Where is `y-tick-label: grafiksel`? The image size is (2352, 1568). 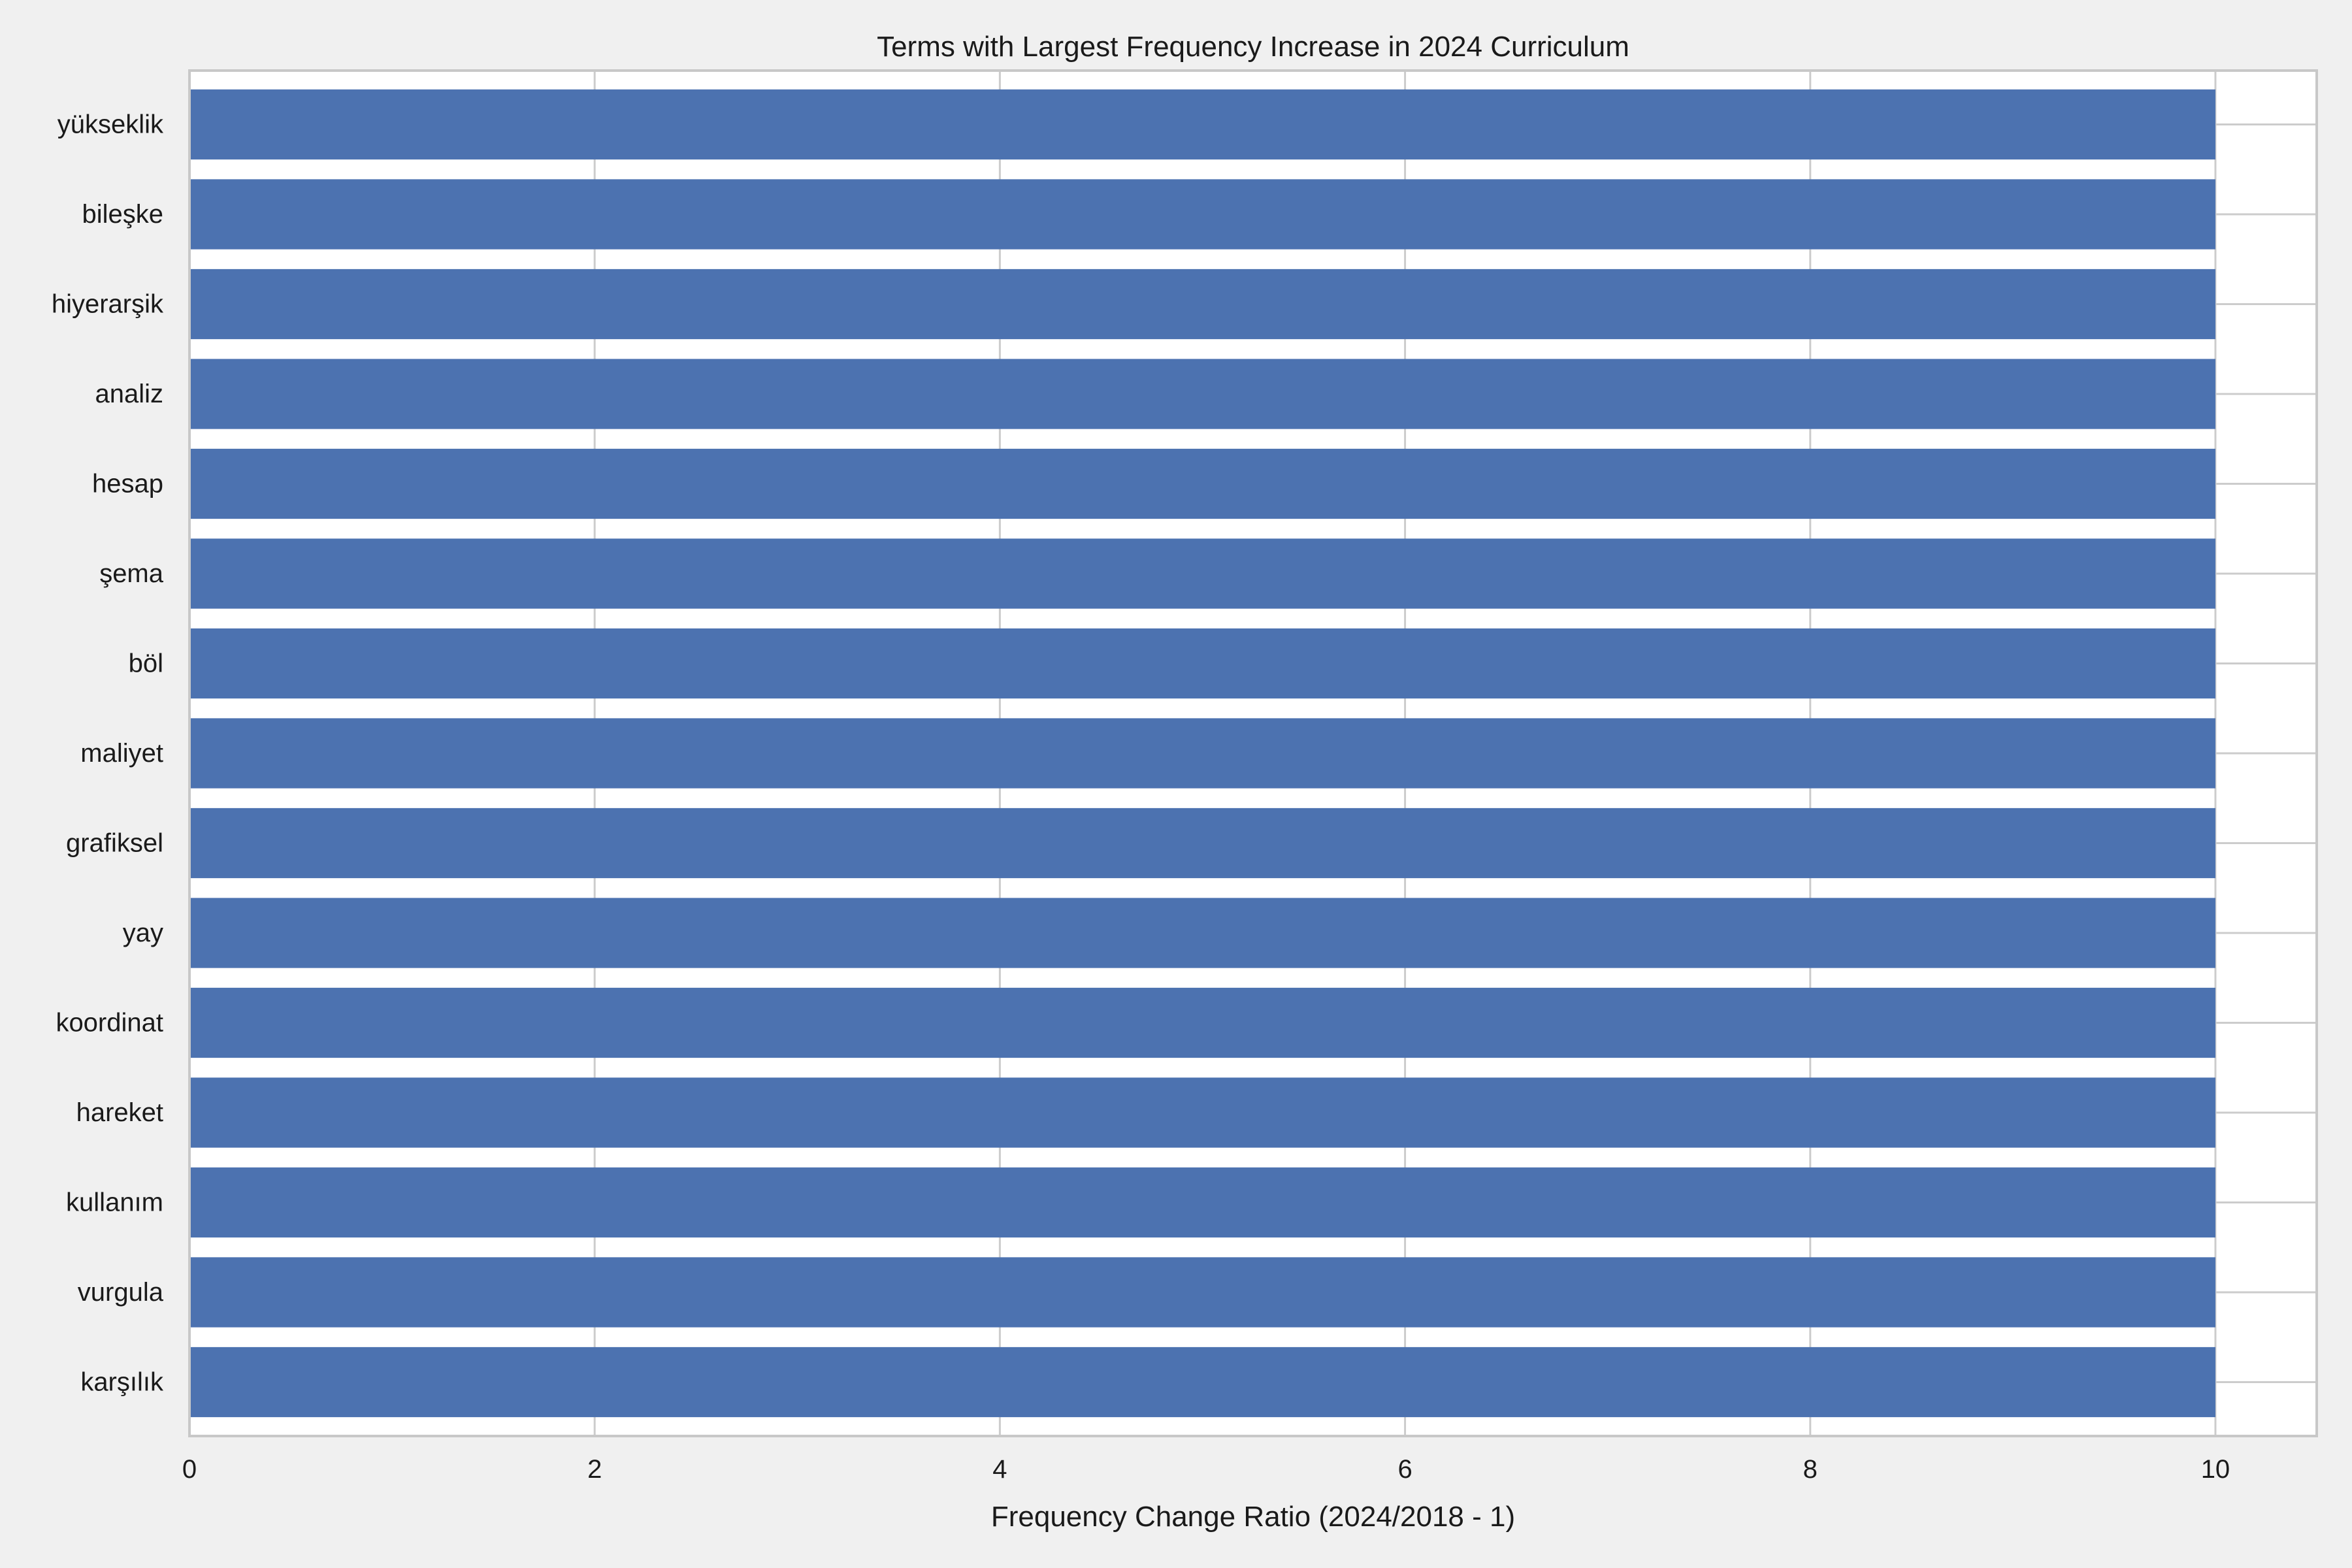 y-tick-label: grafiksel is located at coordinates (114, 843).